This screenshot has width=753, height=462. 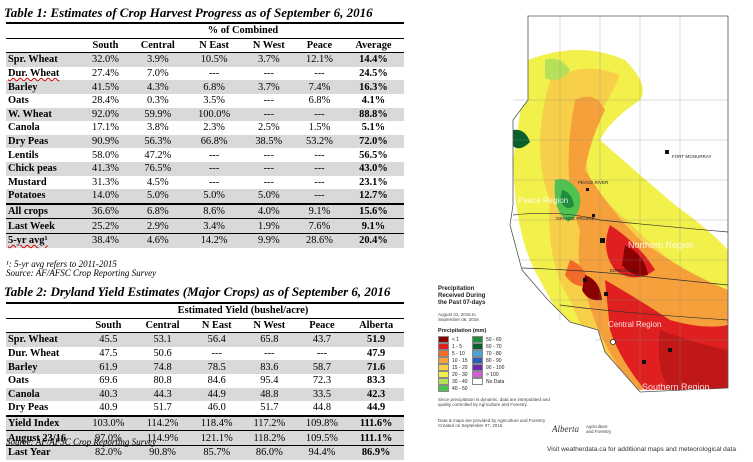 I want to click on table1-cell: 5.0%, so click(x=214, y=196).